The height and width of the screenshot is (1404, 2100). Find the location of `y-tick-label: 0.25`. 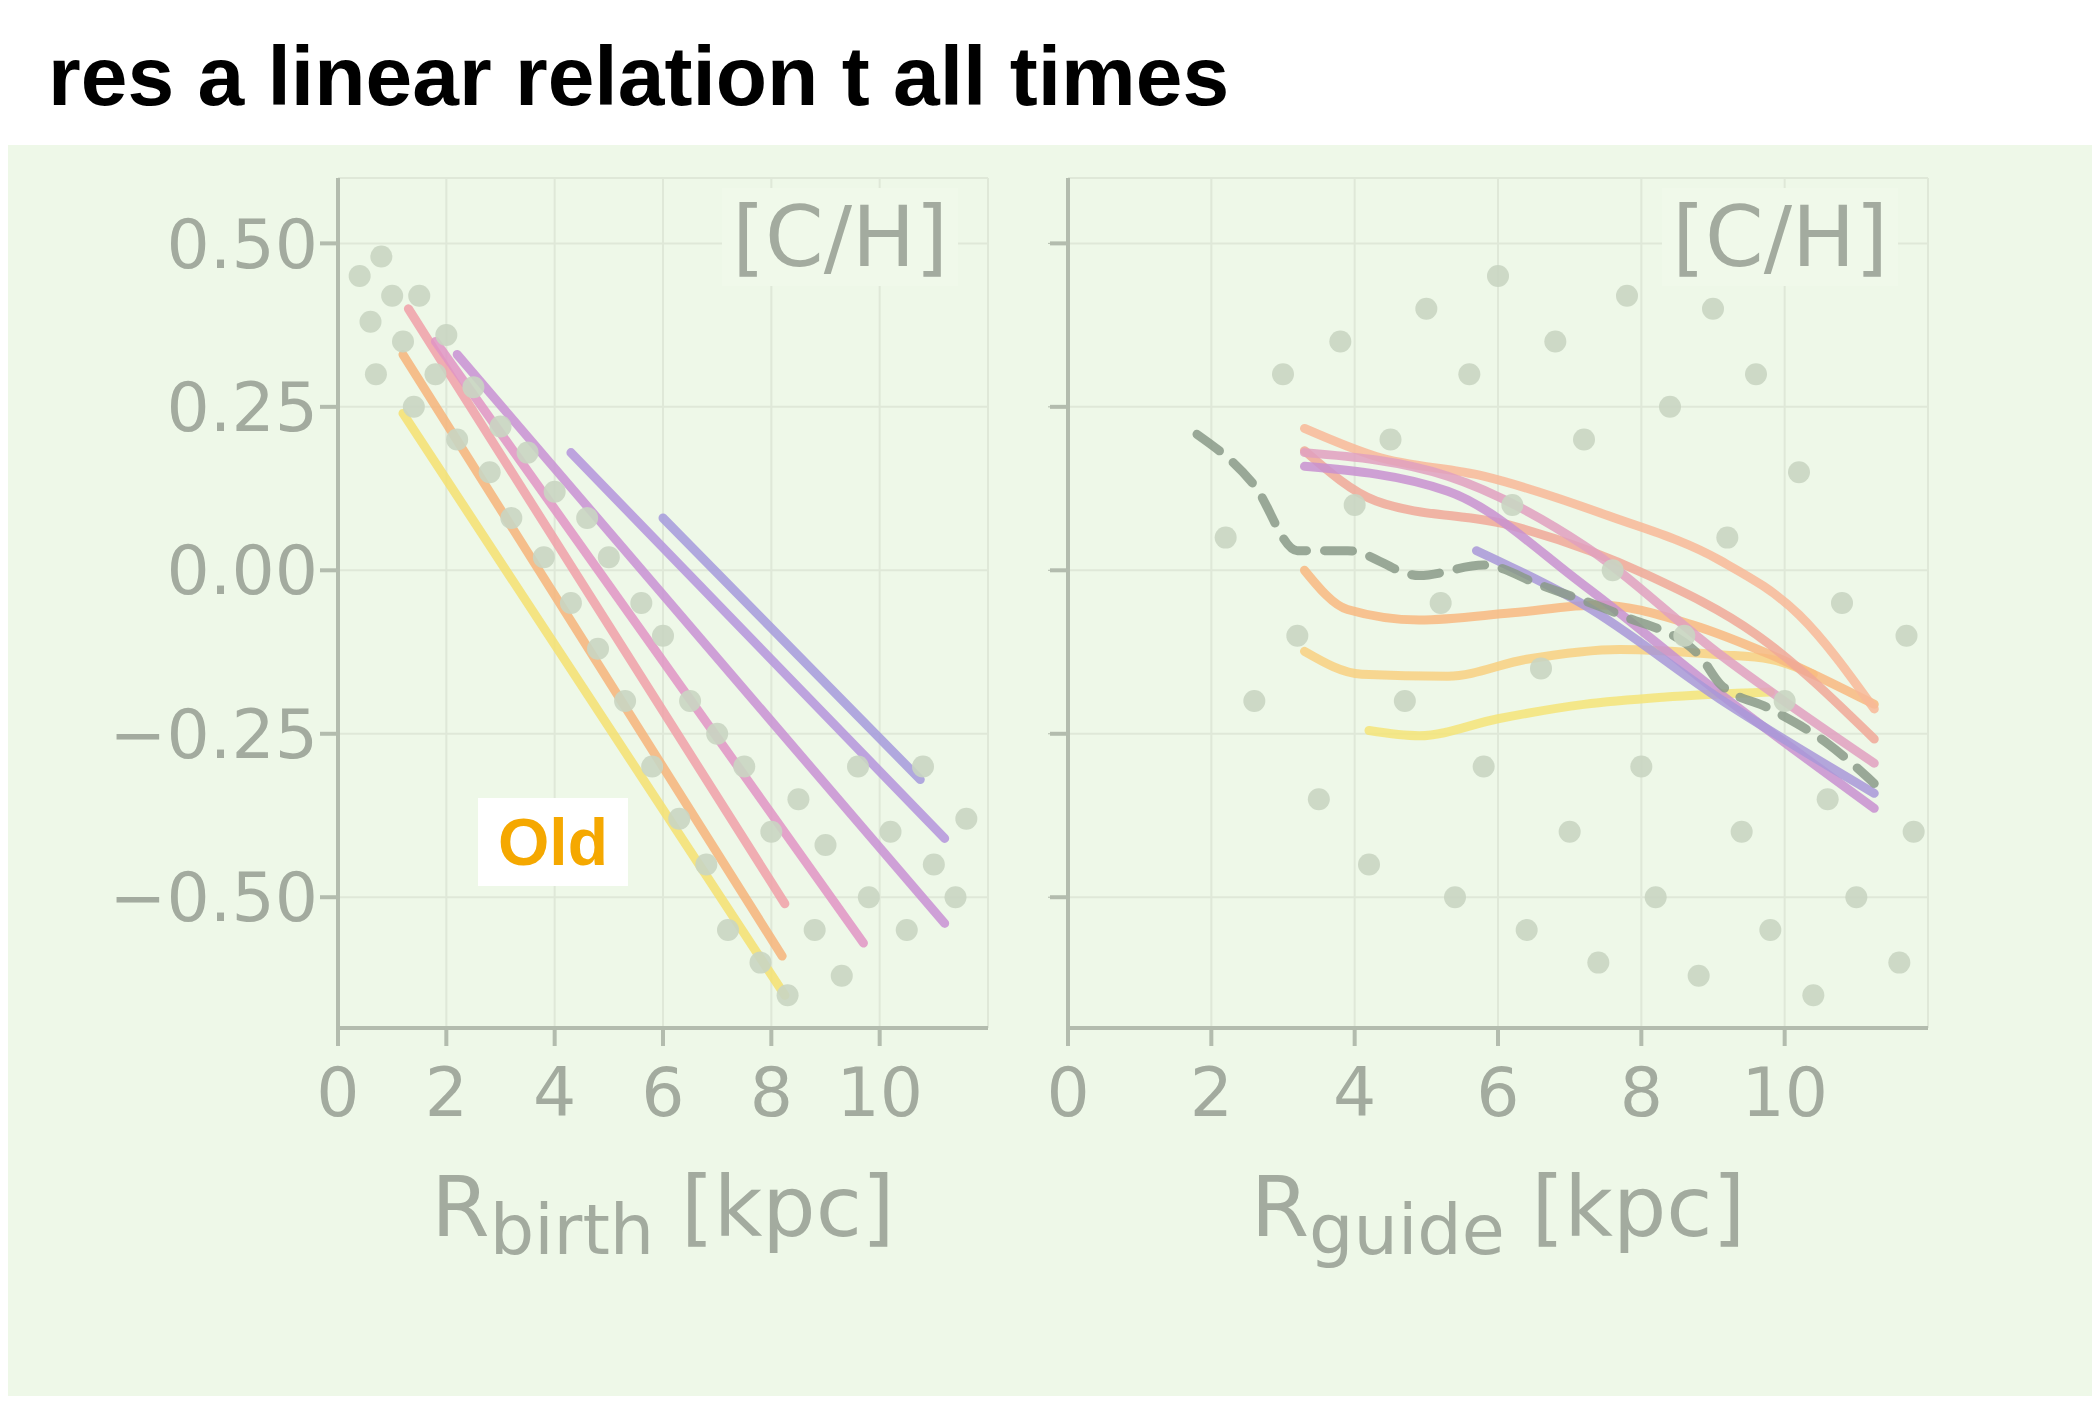

y-tick-label: 0.25 is located at coordinates (242, 407).